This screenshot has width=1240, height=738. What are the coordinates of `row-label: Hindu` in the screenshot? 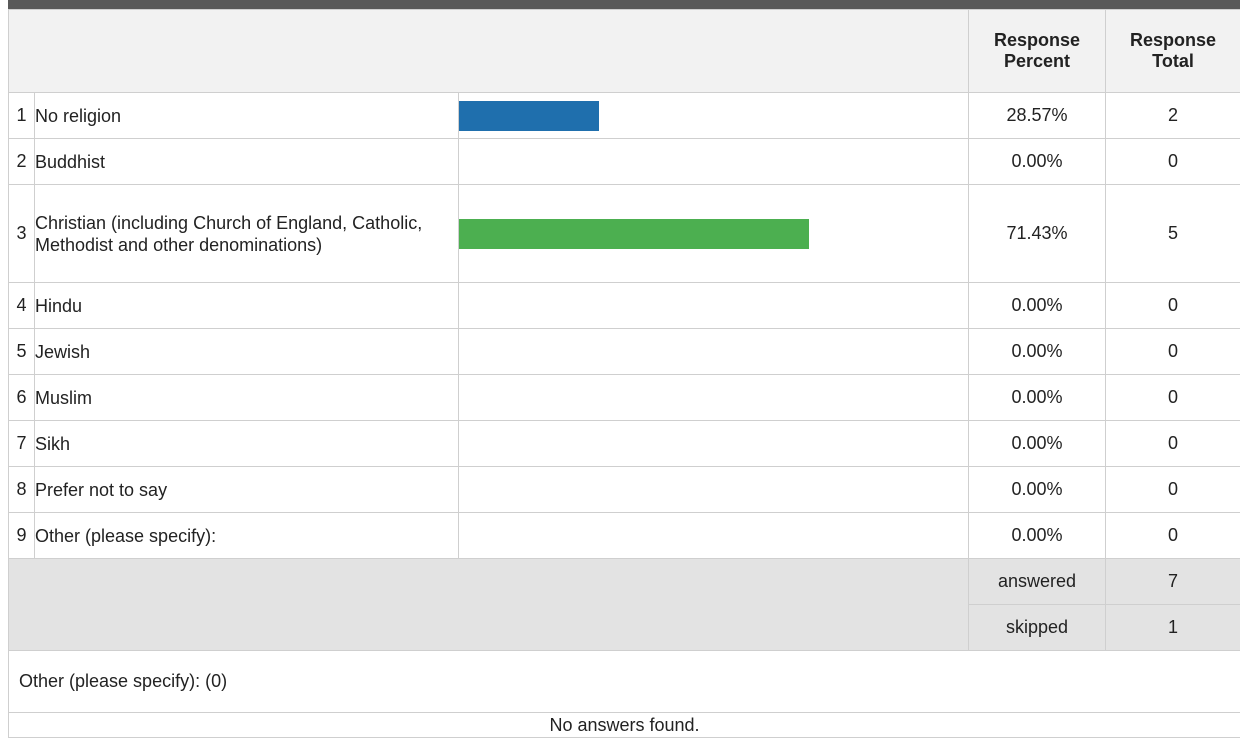 It's located at (247, 306).